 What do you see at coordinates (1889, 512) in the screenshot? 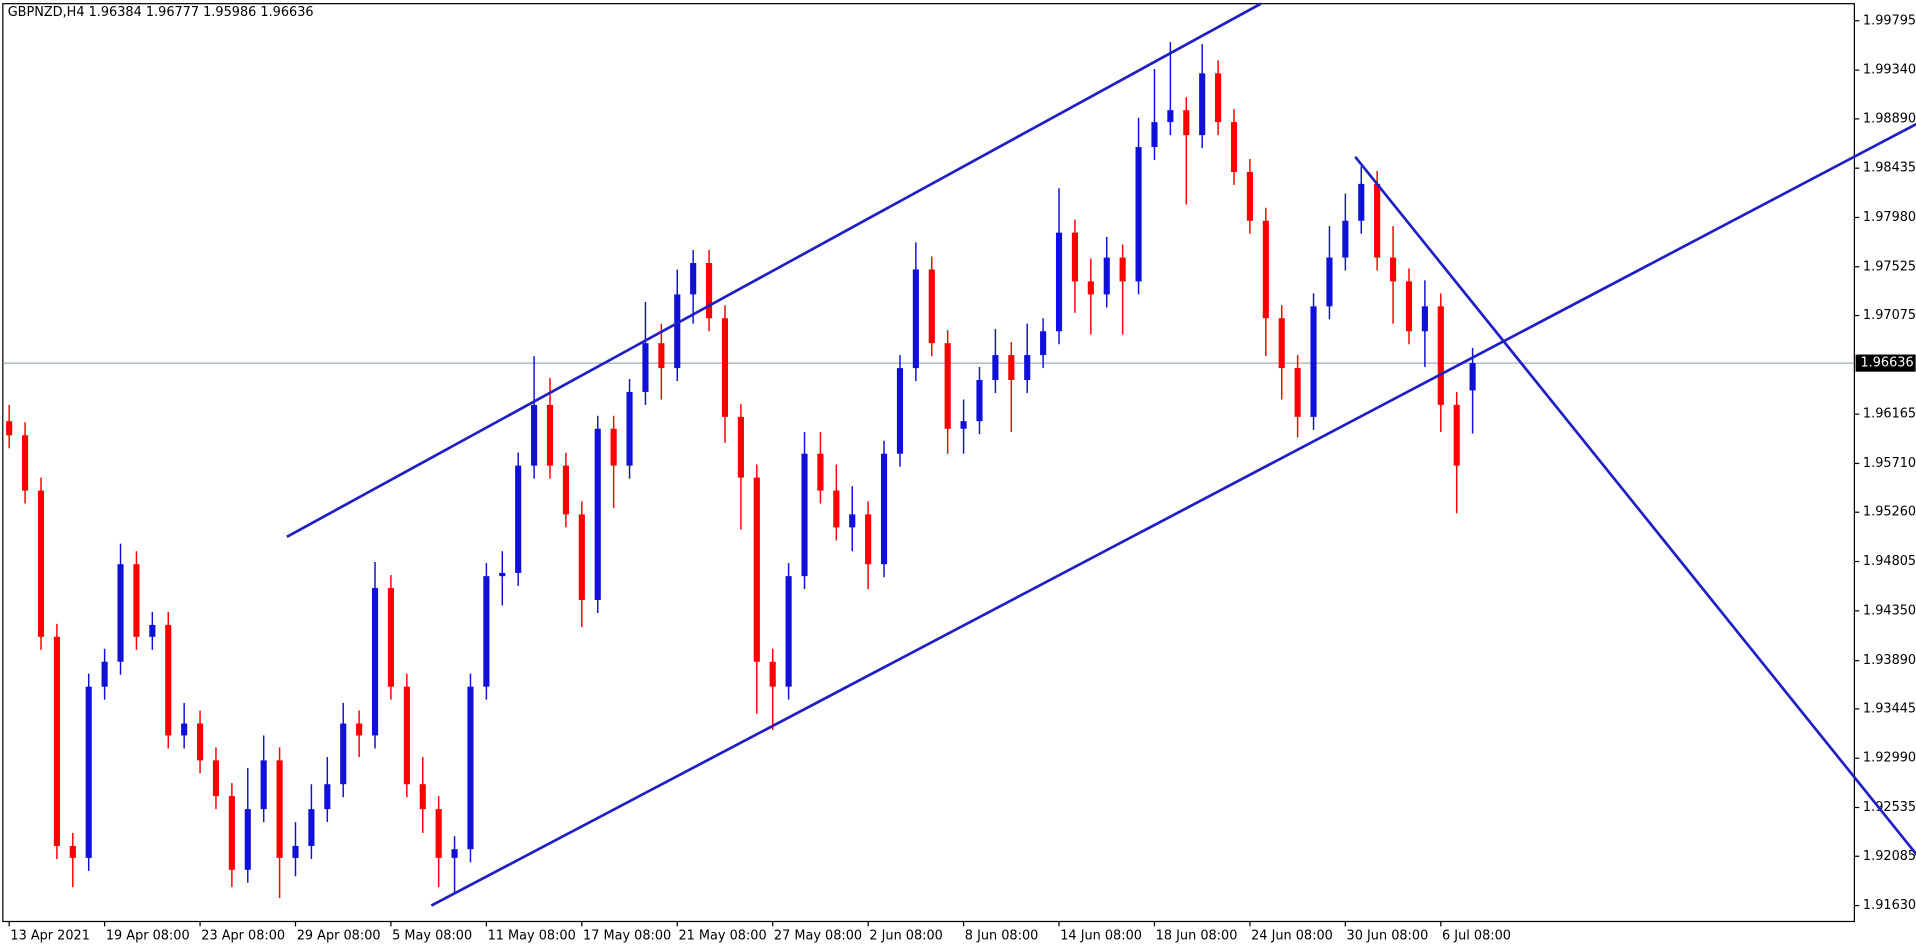
I see `y-tick-label: 1.95260` at bounding box center [1889, 512].